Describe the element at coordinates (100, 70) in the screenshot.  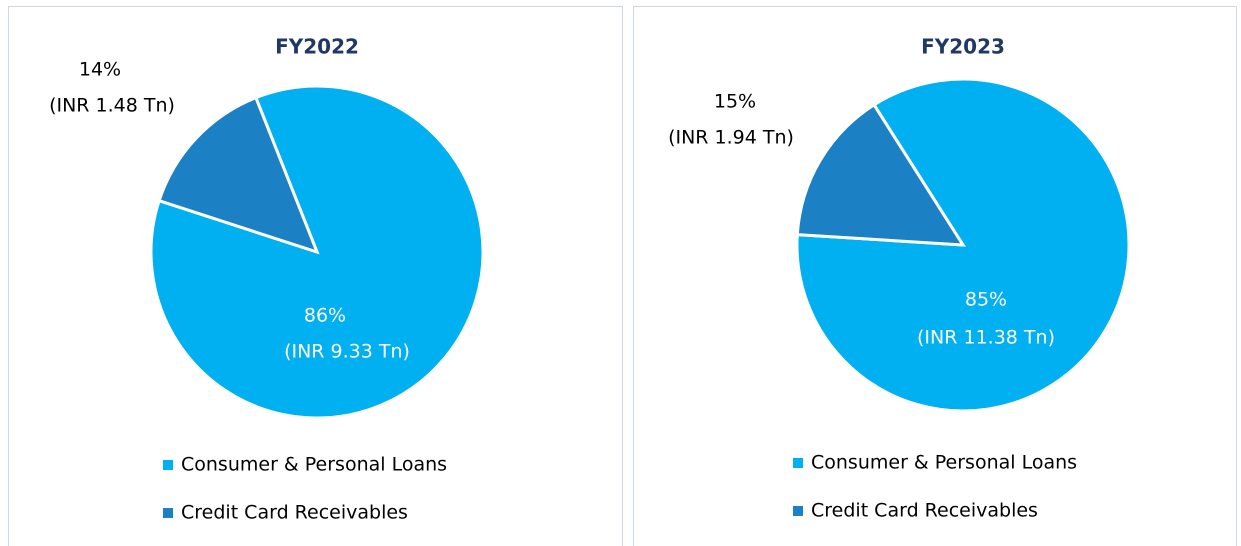
I see `data-label: 14%` at that location.